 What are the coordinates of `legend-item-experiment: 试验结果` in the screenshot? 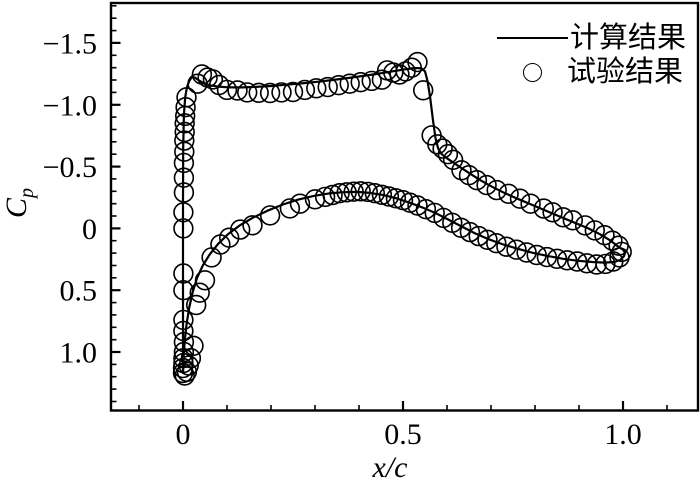 It's located at (591, 72).